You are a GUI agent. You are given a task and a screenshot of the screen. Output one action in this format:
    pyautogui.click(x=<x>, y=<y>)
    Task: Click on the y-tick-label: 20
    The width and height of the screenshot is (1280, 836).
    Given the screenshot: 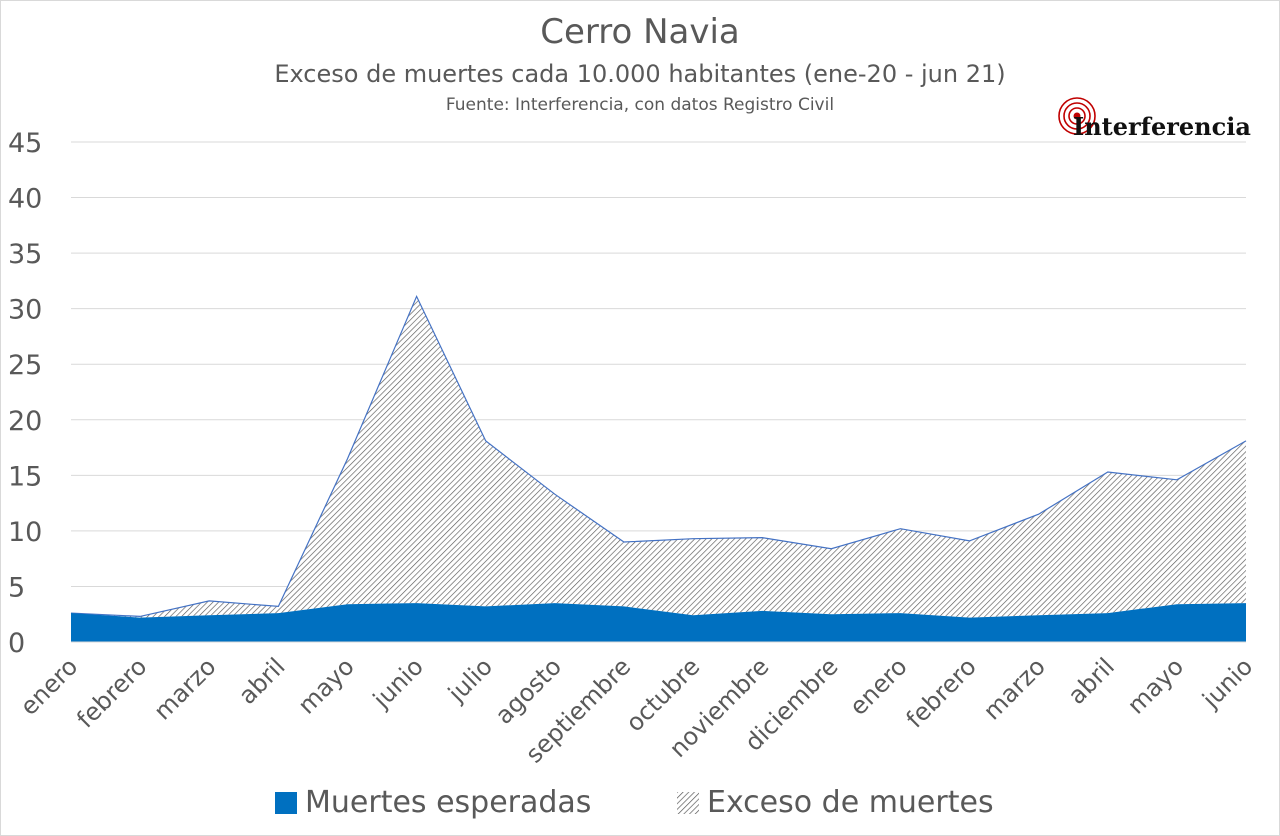 What is the action you would take?
    pyautogui.click(x=25, y=421)
    